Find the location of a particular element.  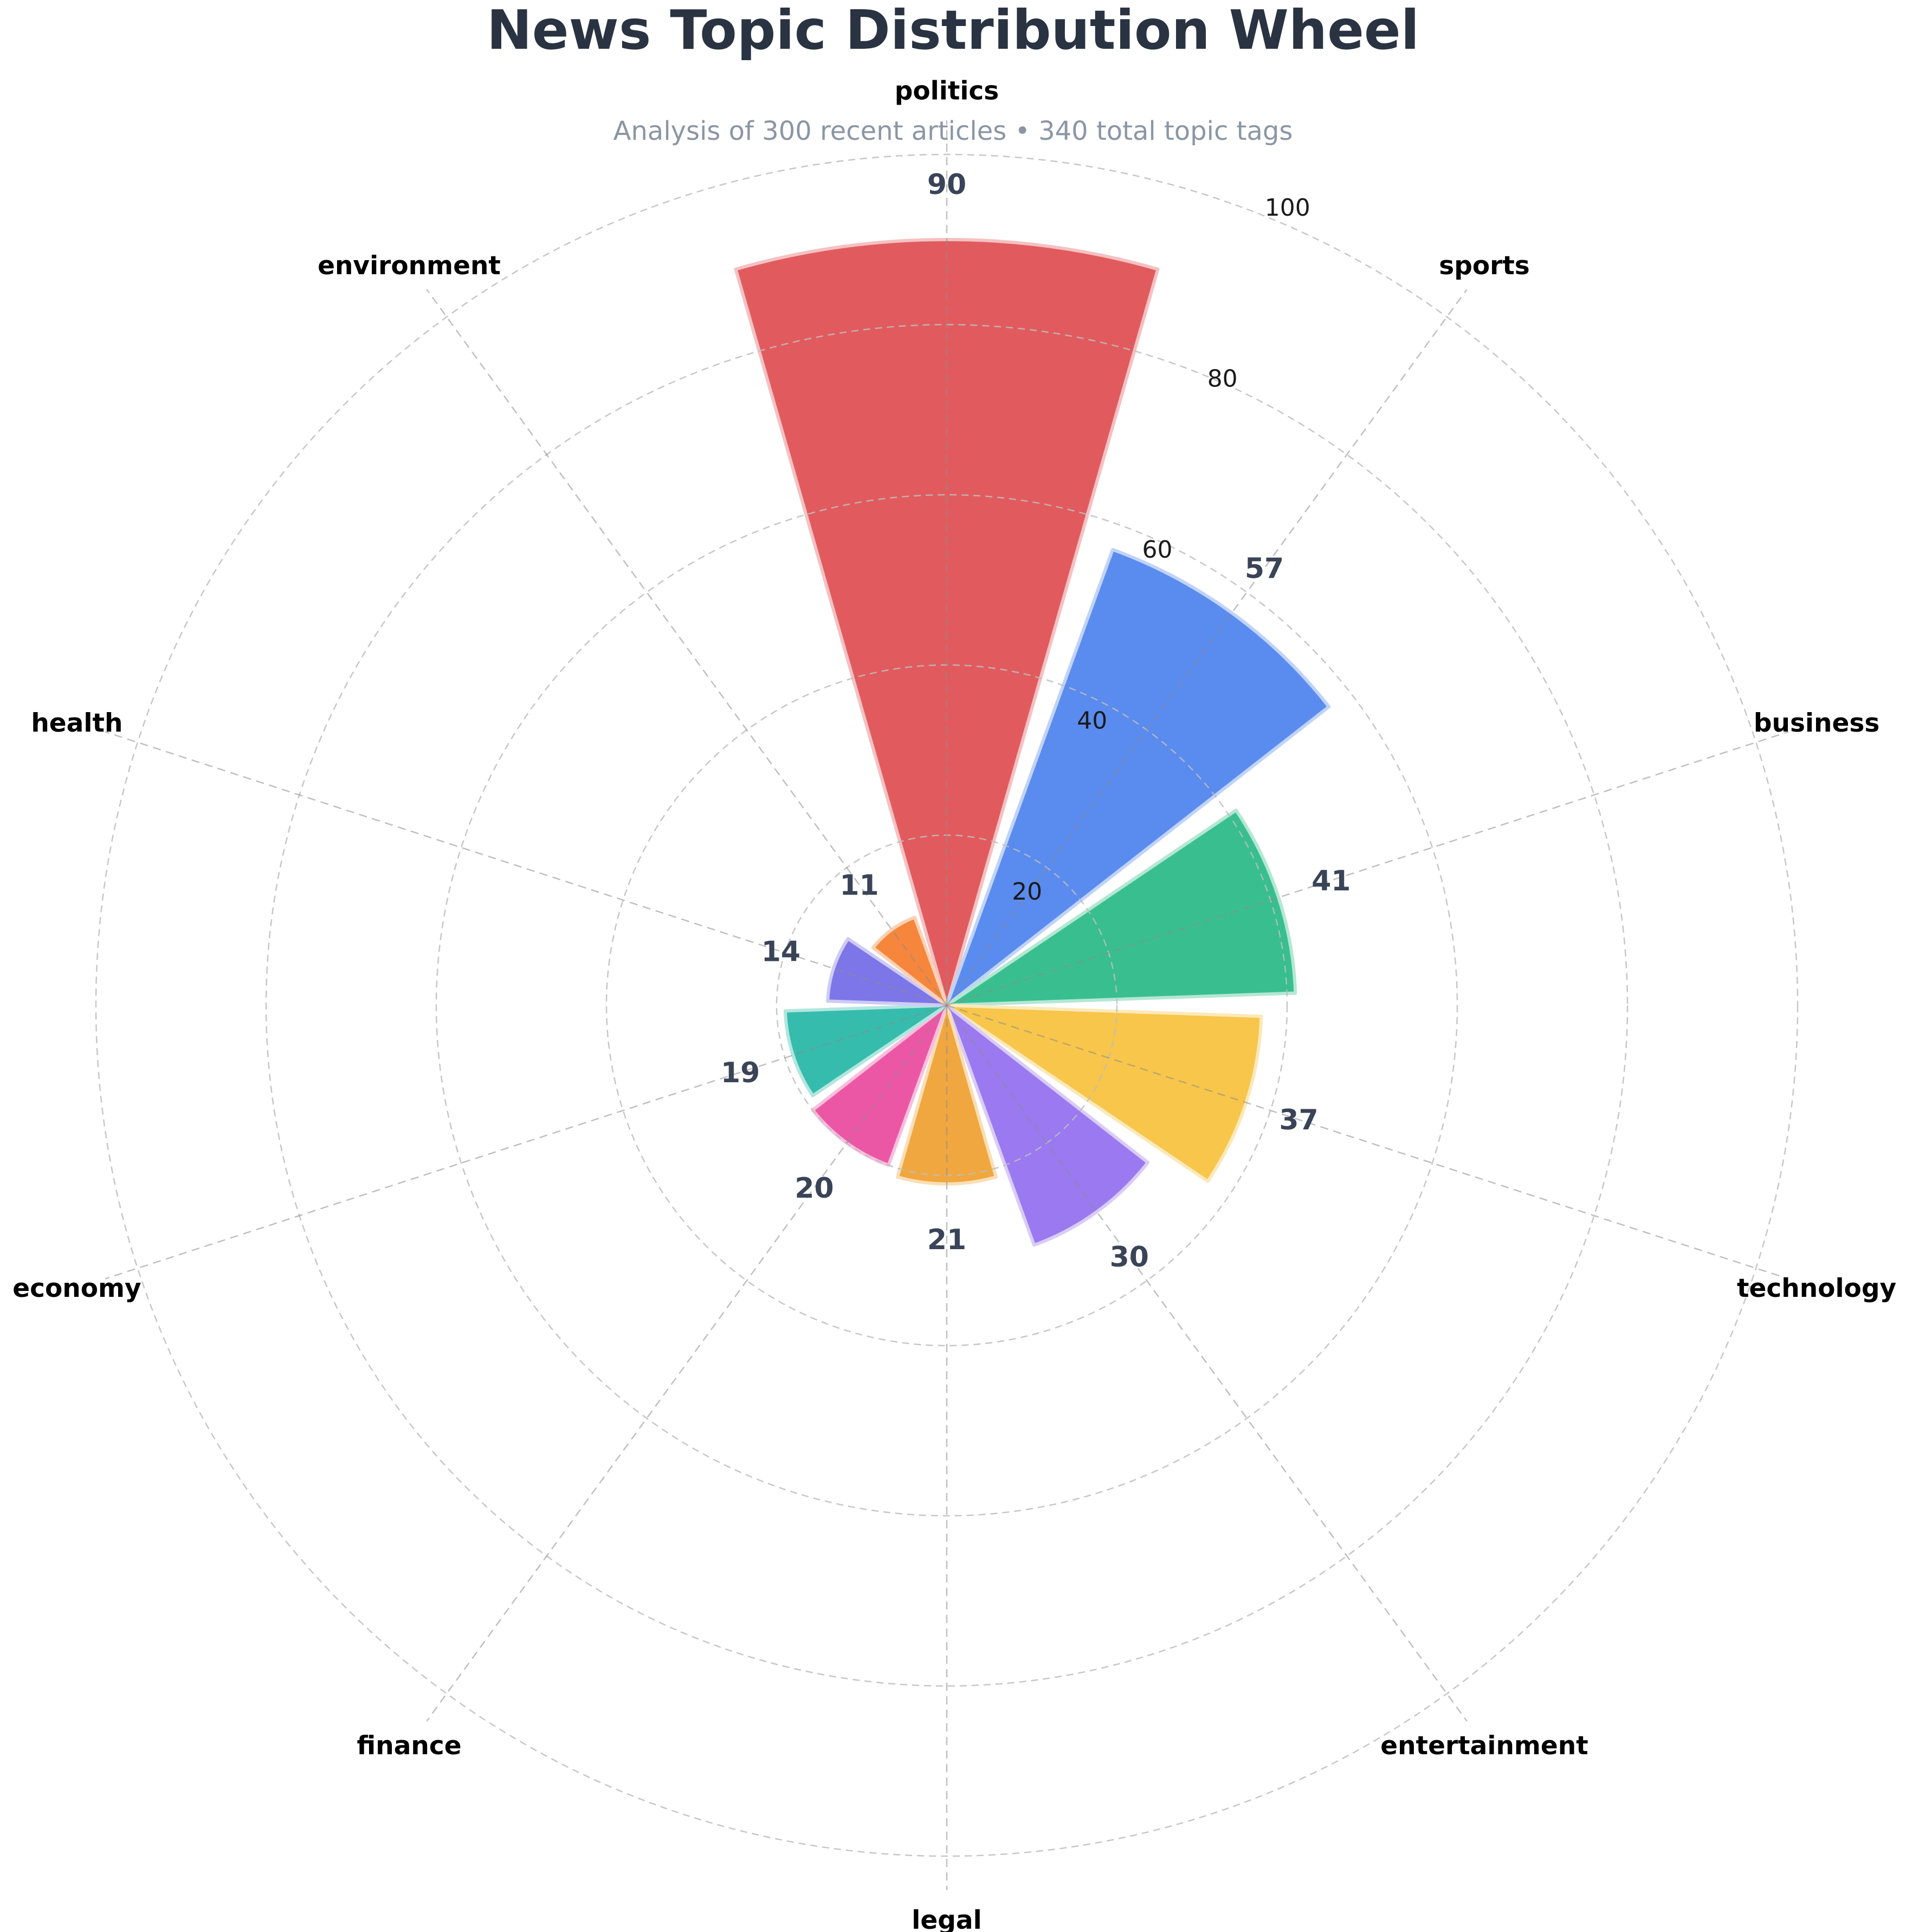

radial-tick-label-40: 40 is located at coordinates (1092, 721).